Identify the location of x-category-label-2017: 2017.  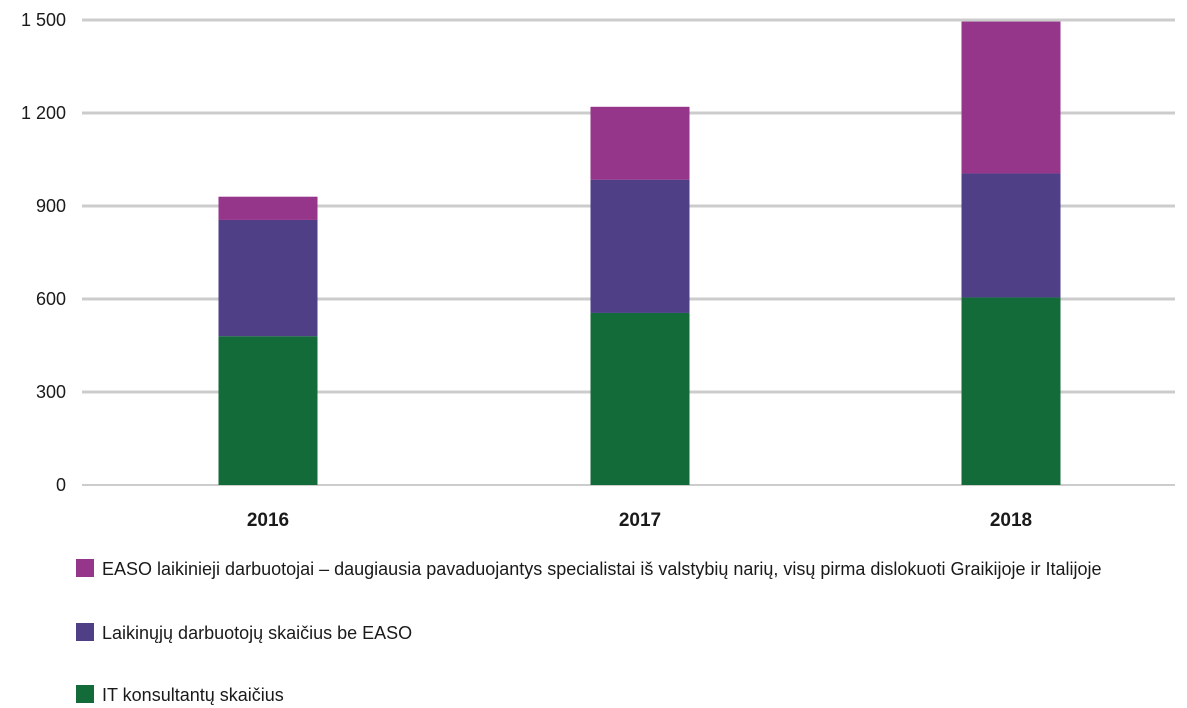
(640, 520).